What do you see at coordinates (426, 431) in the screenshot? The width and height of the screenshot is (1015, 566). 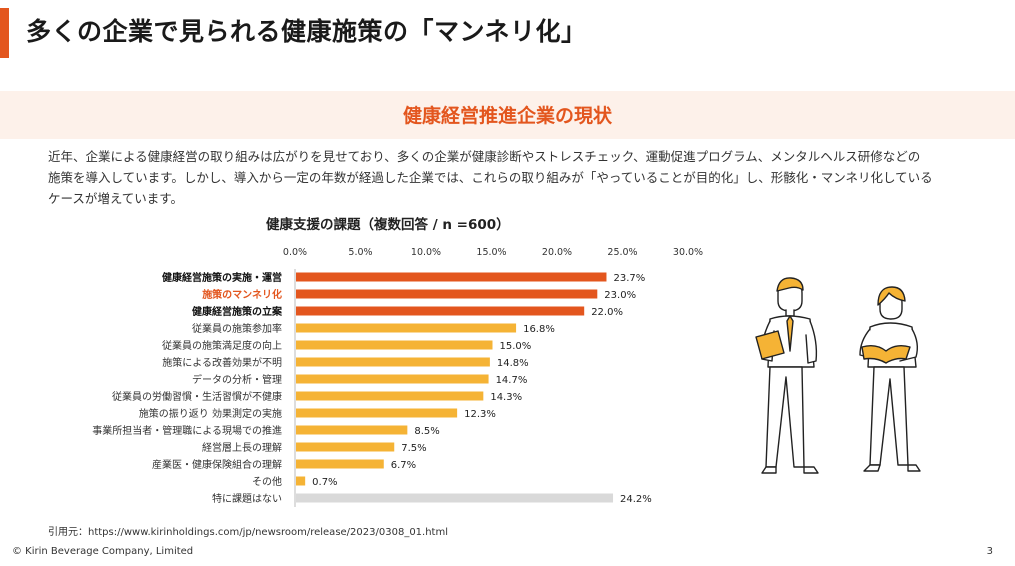 I see `value-label: 8.5%` at bounding box center [426, 431].